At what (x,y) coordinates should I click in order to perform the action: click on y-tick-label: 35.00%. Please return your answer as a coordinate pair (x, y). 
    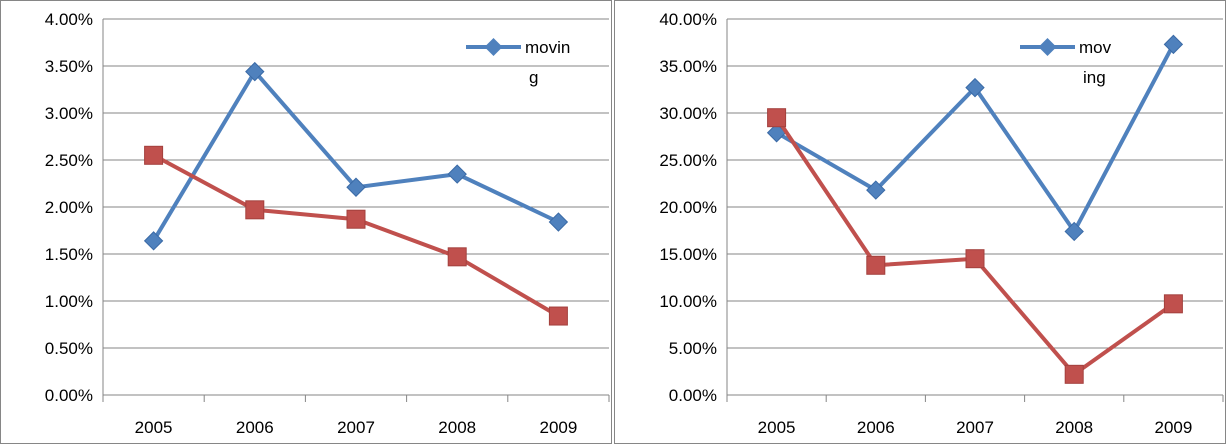
    Looking at the image, I should click on (688, 66).